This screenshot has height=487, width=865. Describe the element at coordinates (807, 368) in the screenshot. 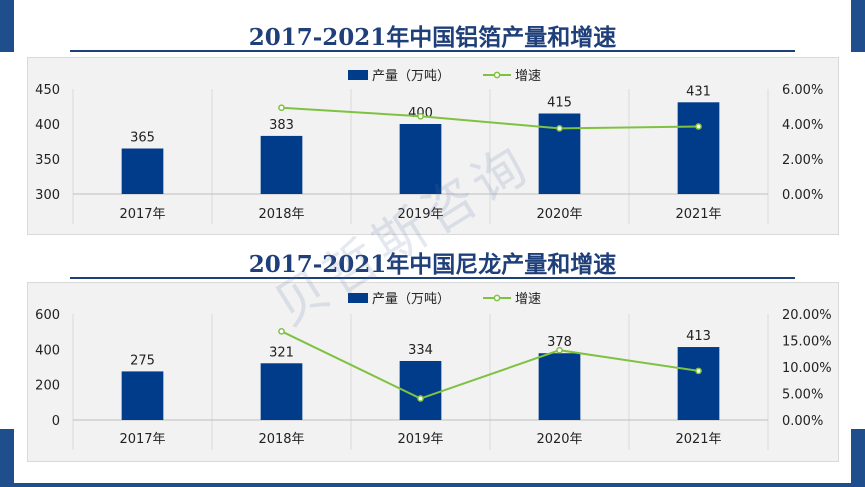

I see `y-right-tick-label: 10.00%` at that location.